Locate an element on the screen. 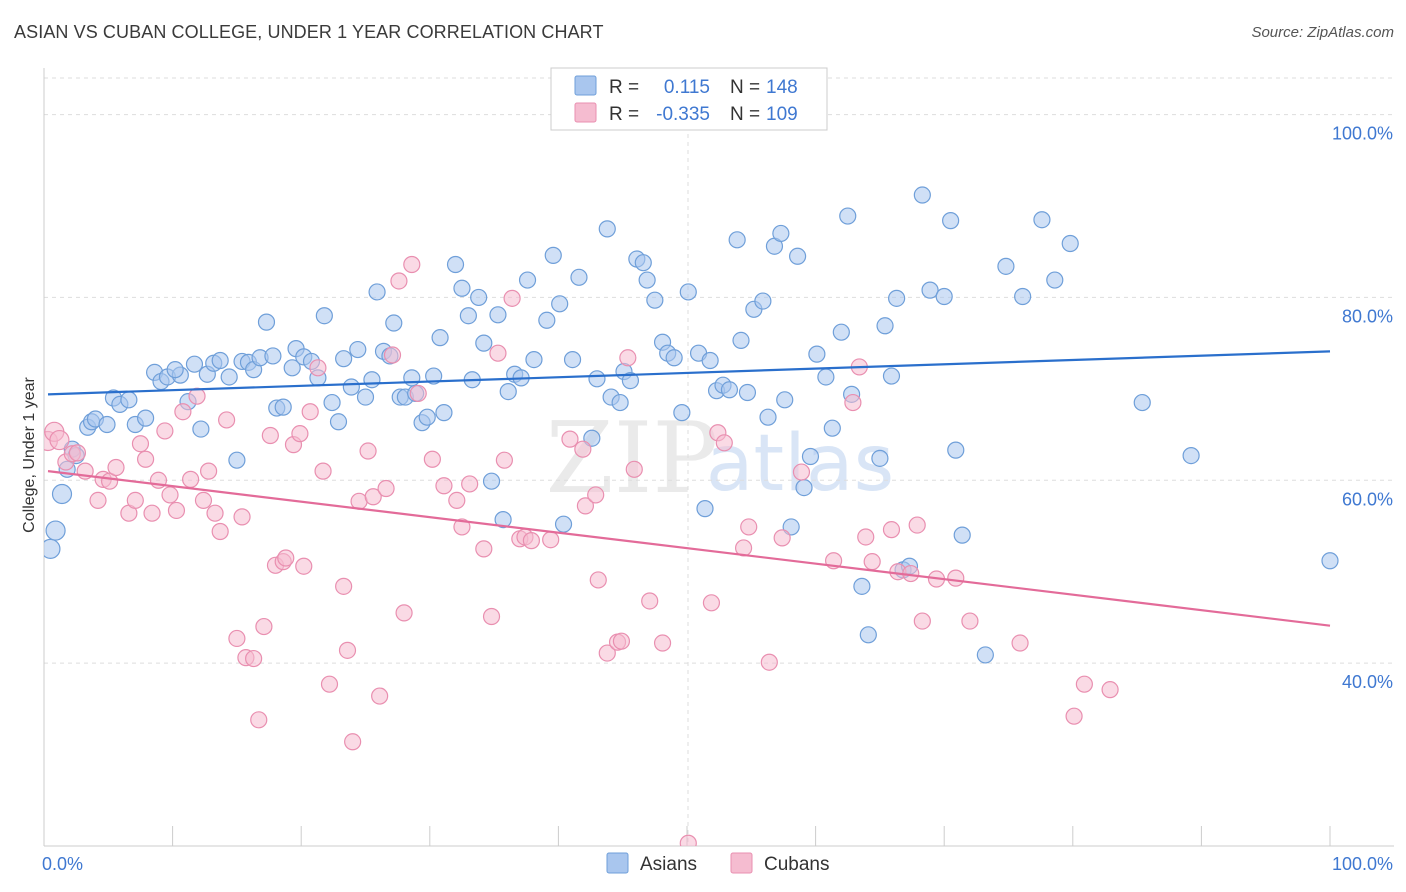  legend-box is located at coordinates (689, 99).